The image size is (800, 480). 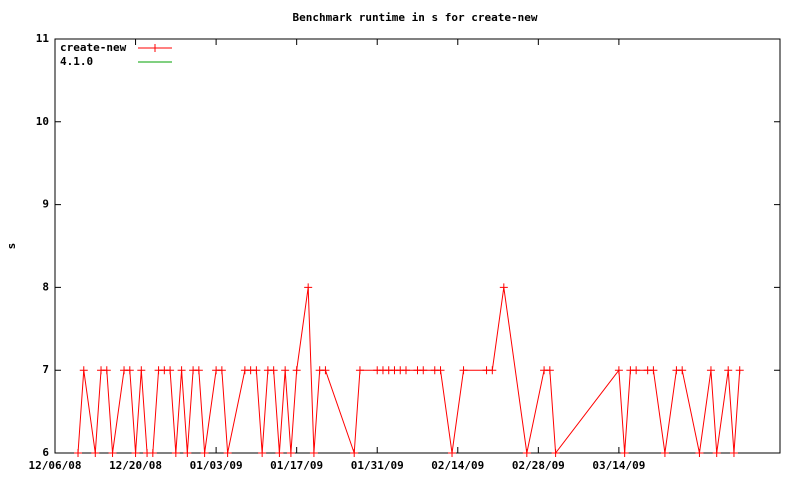 I want to click on y-tick-label: 9, so click(x=45, y=204).